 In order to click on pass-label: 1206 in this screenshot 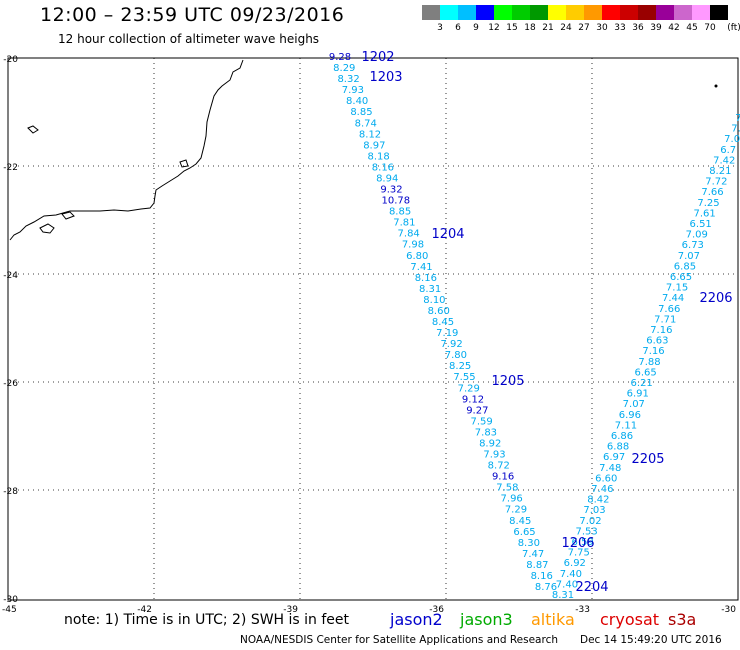, I will do `click(577, 543)`.